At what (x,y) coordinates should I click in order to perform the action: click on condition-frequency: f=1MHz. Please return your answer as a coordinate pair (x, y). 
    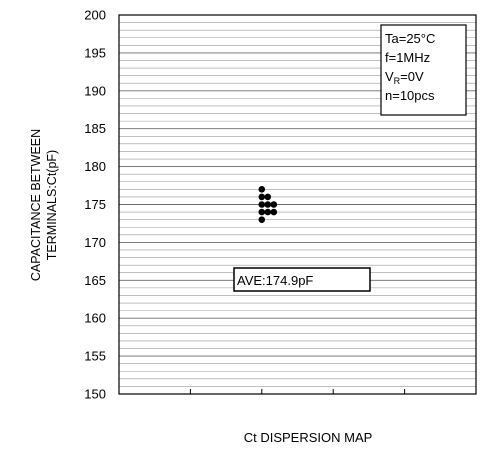
    Looking at the image, I should click on (407, 57).